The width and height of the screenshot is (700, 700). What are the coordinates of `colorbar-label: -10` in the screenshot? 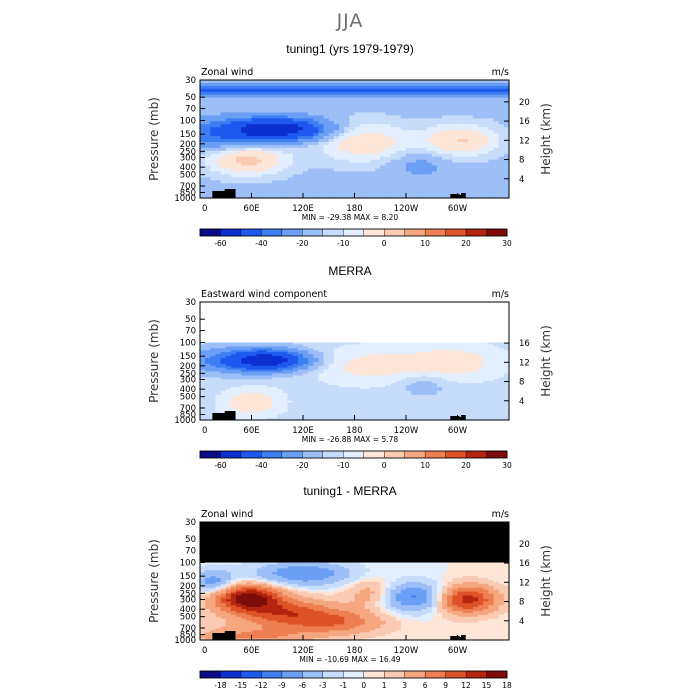 It's located at (343, 243).